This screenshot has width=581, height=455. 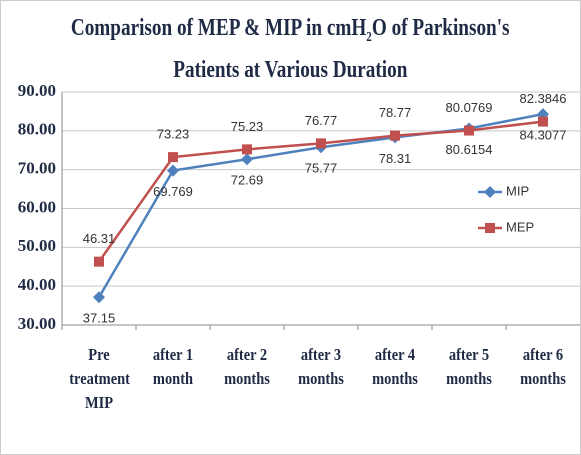 What do you see at coordinates (395, 158) in the screenshot?
I see `data-label: 78.31` at bounding box center [395, 158].